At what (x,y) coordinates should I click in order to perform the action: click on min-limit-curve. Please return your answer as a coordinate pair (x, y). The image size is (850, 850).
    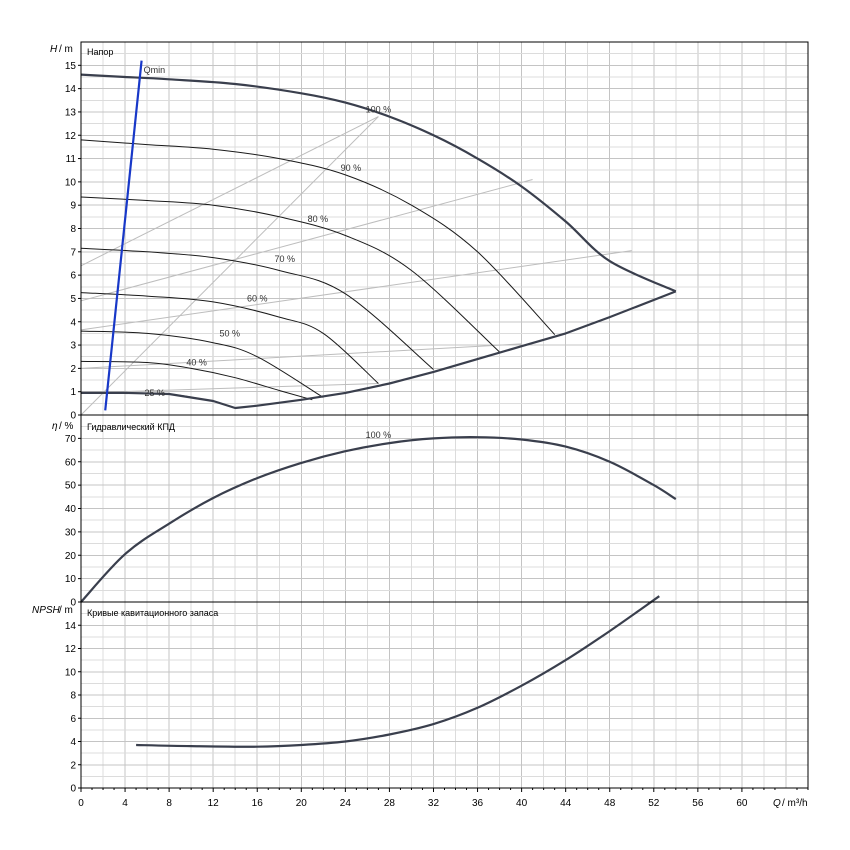
    Looking at the image, I should click on (379, 350).